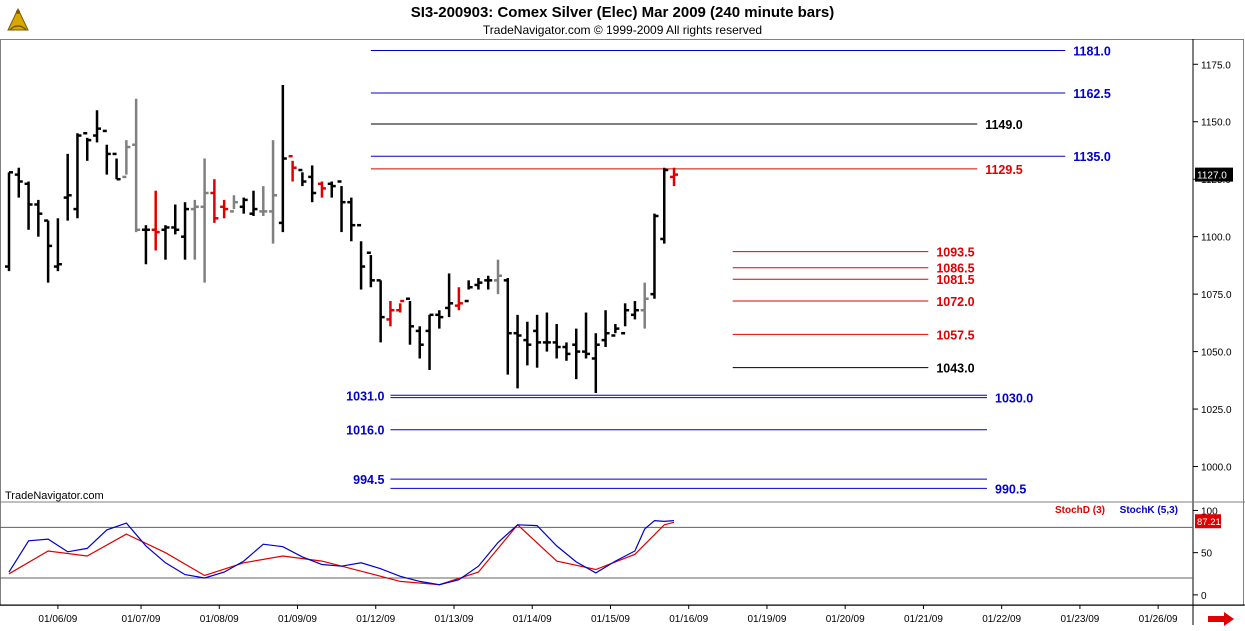 The width and height of the screenshot is (1245, 631). I want to click on current-price-tag, so click(1214, 174).